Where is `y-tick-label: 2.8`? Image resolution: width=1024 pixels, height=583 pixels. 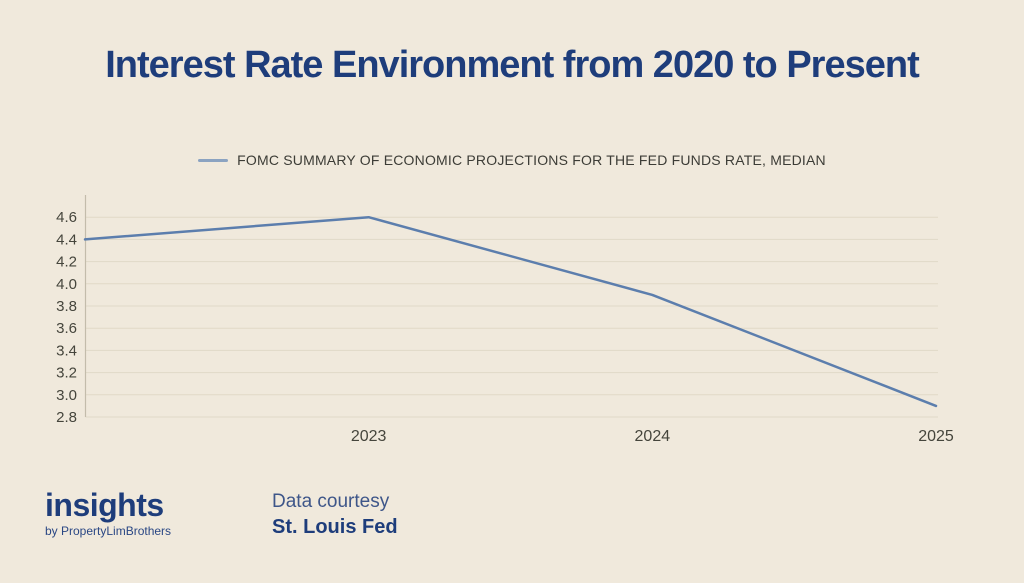
y-tick-label: 2.8 is located at coordinates (66, 417).